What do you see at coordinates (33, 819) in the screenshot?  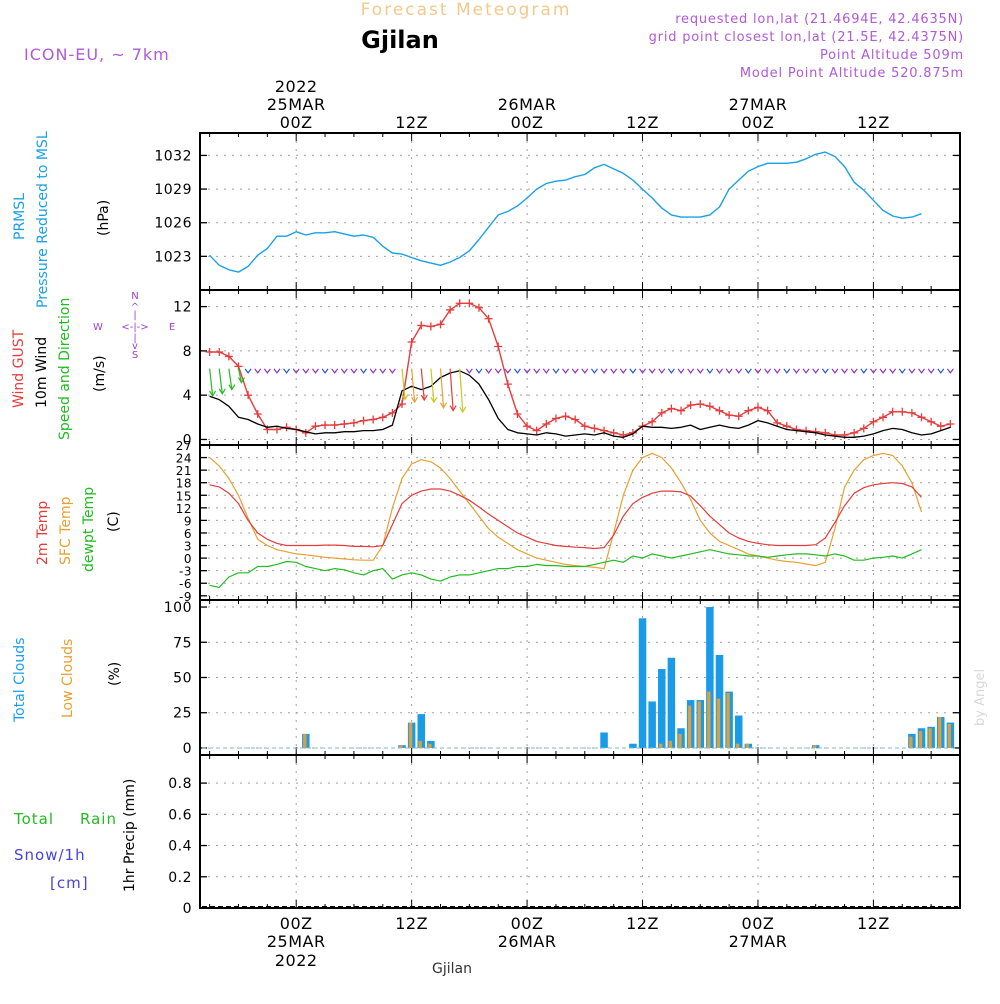 I see `total-label: Total` at bounding box center [33, 819].